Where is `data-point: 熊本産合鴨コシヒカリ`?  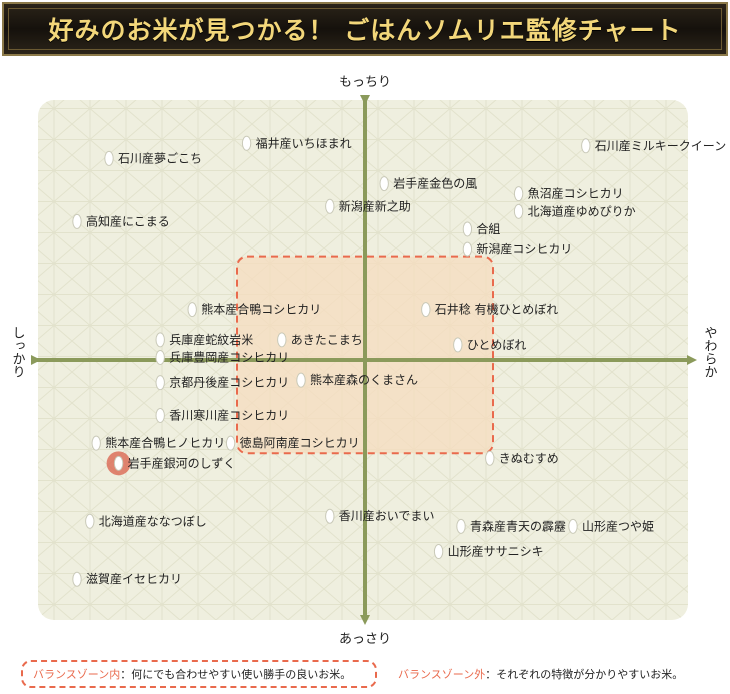
data-point: 熊本産合鴨コシヒカリ is located at coordinates (254, 310).